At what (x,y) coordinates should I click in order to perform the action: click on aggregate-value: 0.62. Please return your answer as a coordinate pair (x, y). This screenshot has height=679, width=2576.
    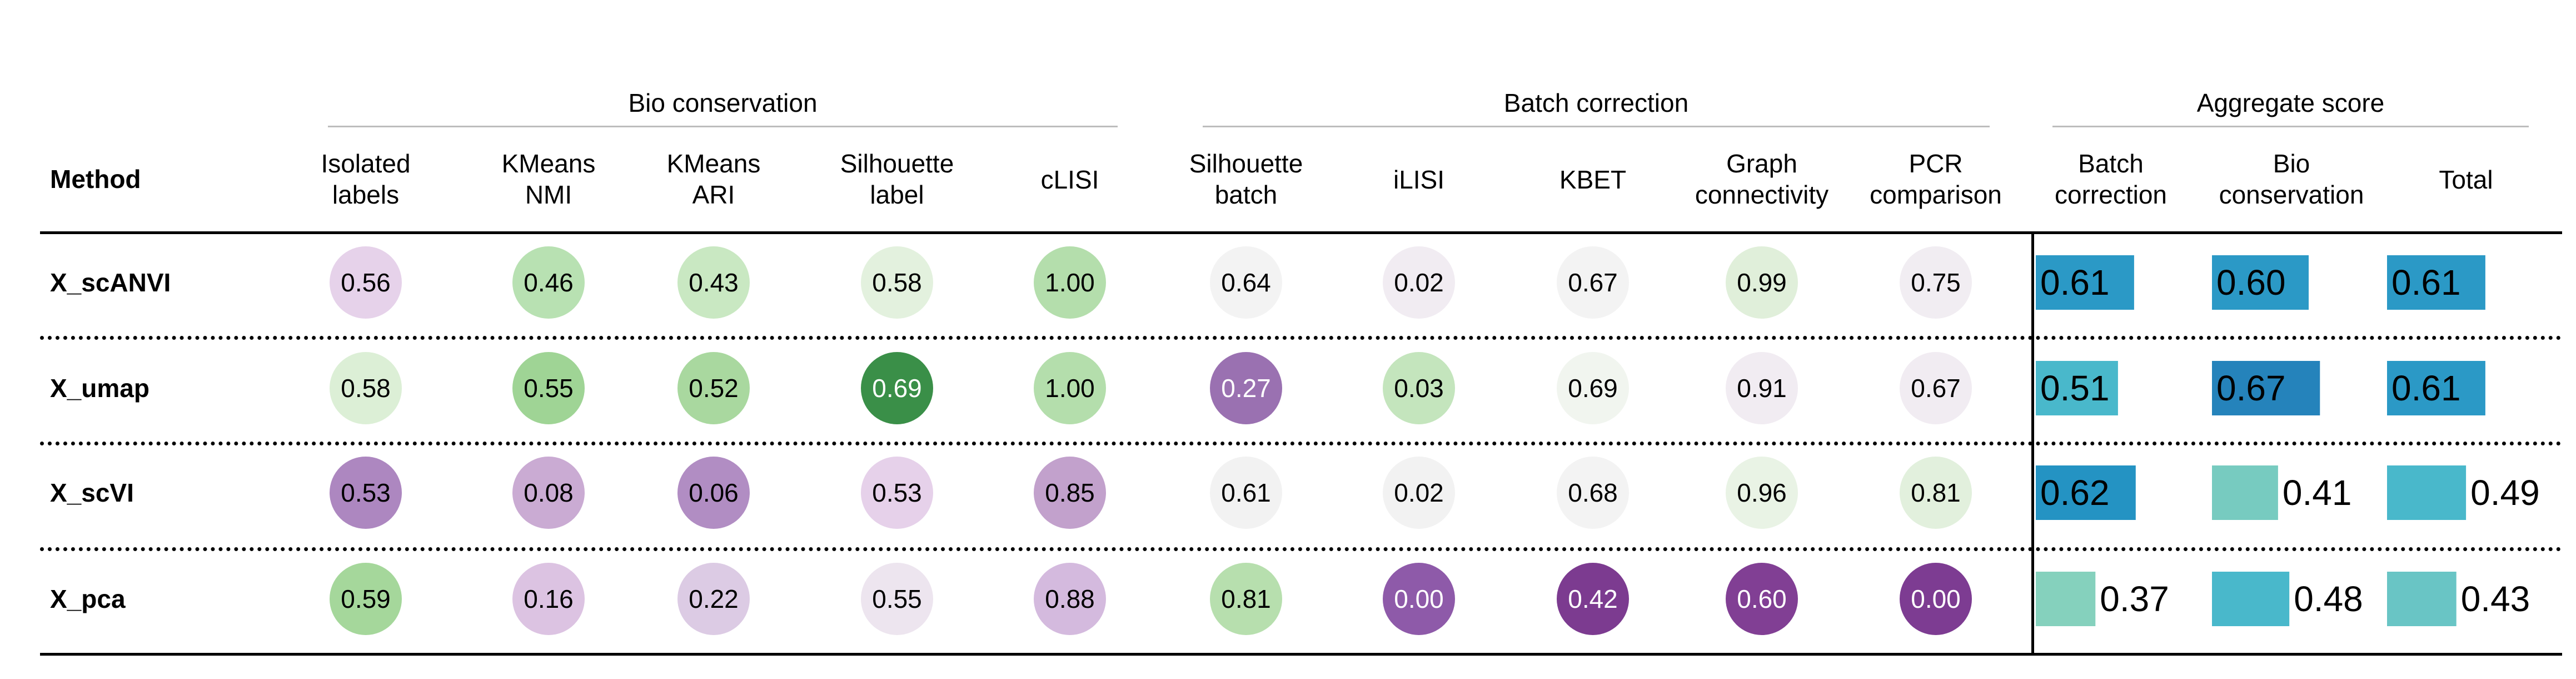
    Looking at the image, I should click on (2075, 493).